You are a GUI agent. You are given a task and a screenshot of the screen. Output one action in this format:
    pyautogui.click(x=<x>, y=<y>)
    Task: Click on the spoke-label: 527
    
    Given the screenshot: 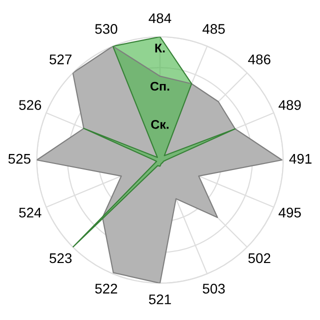 What is the action you would take?
    pyautogui.click(x=61, y=59)
    